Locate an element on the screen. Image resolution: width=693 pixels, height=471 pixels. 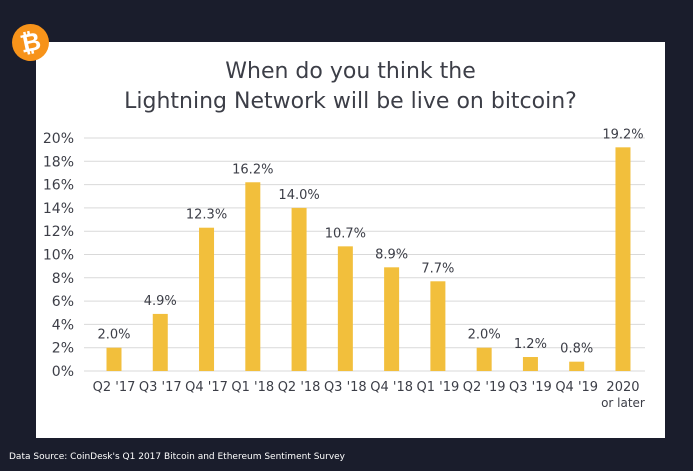
data-label: 19.2% is located at coordinates (622, 134).